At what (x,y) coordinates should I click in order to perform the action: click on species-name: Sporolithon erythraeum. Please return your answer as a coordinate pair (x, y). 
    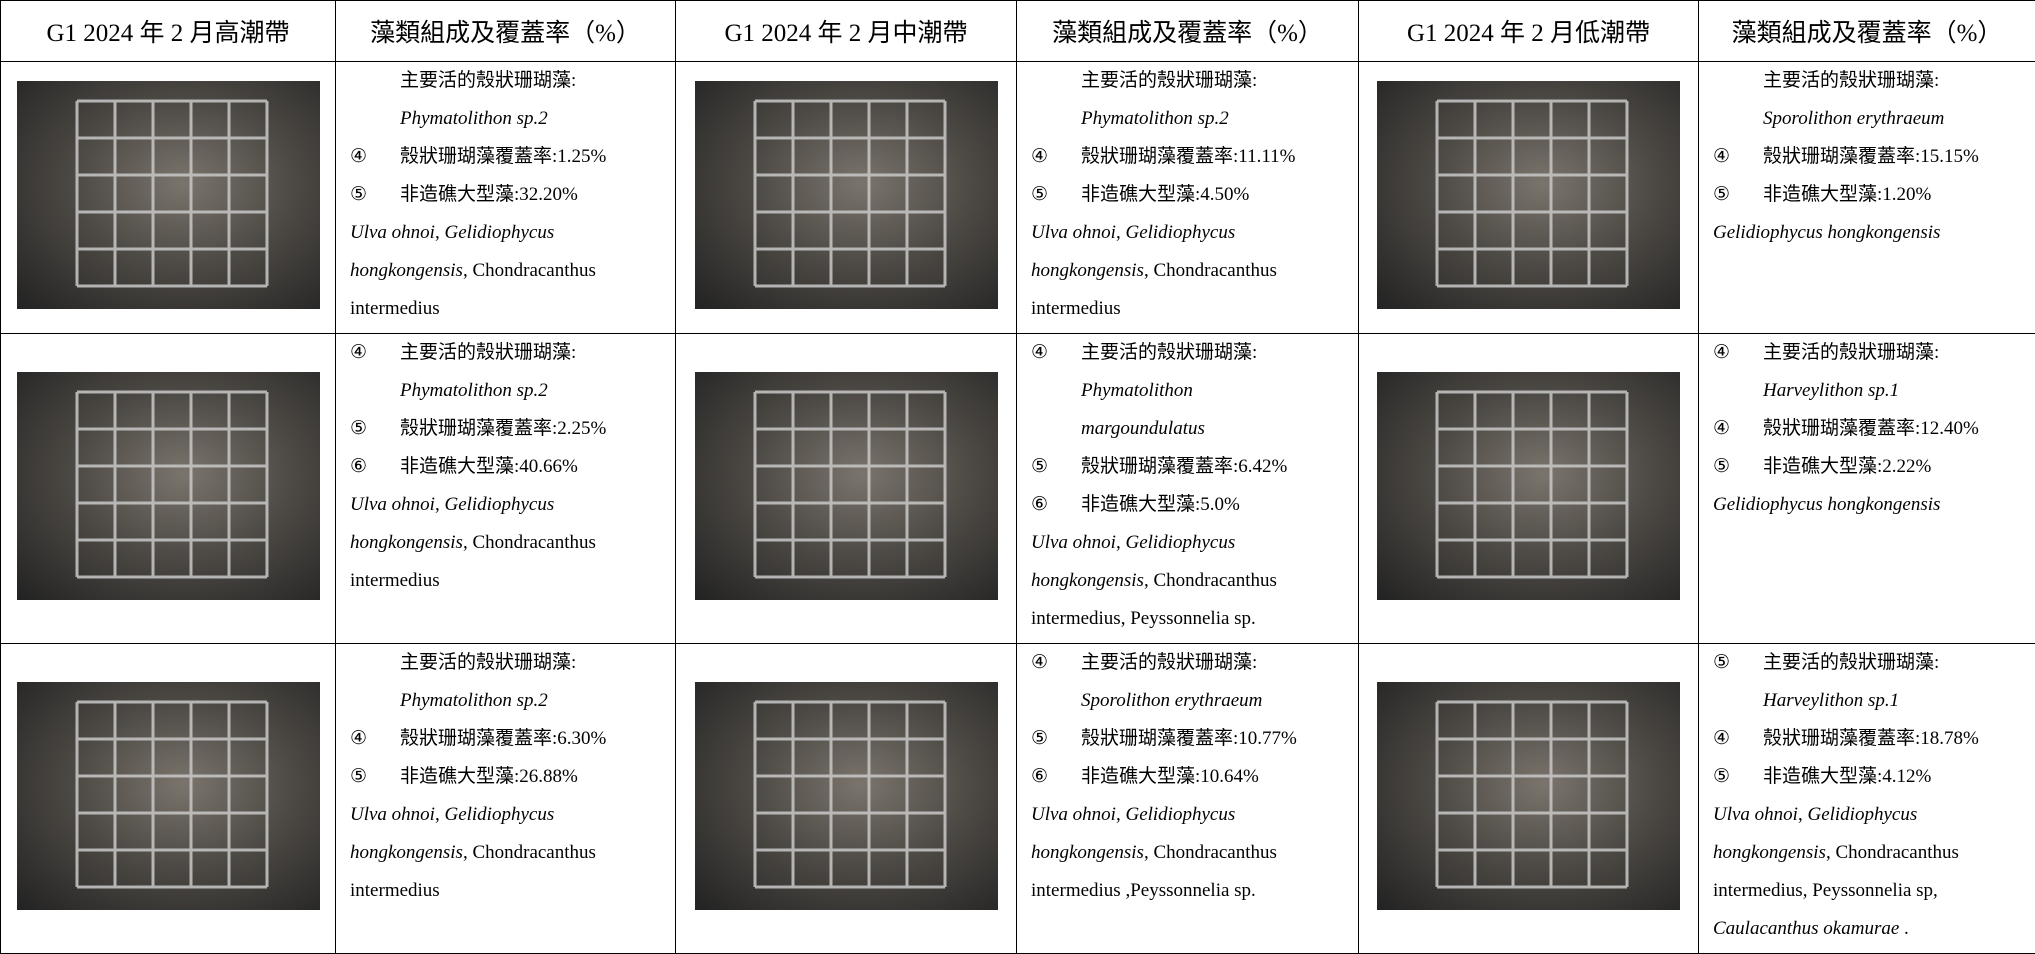
    Looking at the image, I should click on (1854, 118).